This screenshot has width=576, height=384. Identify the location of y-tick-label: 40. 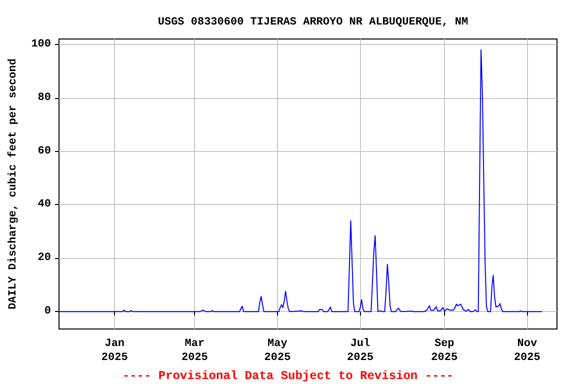
(44, 204).